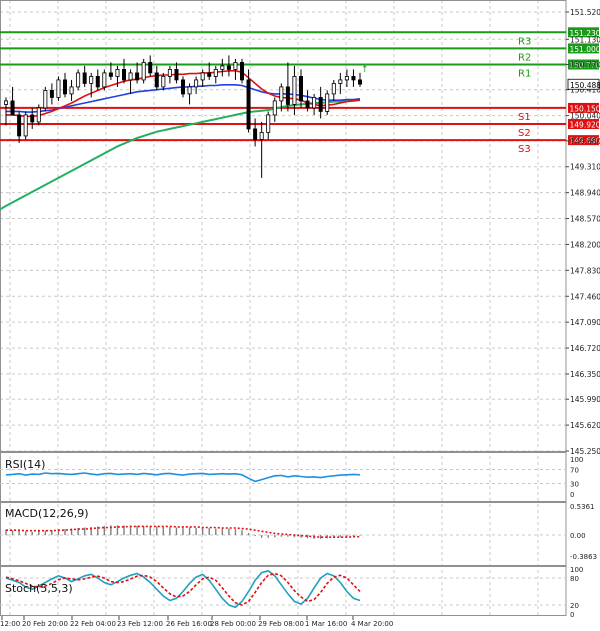 This screenshot has width=600, height=631. What do you see at coordinates (585, 348) in the screenshot?
I see `price-tick-label: 146.720` at bounding box center [585, 348].